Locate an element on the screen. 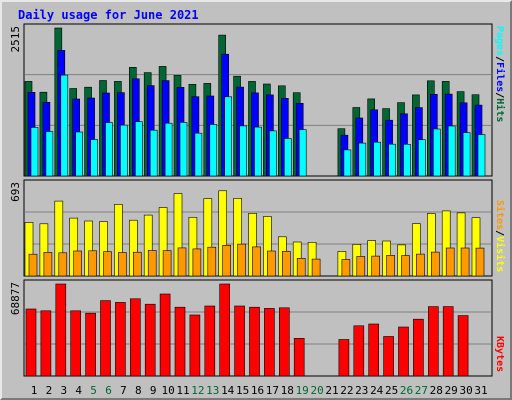 The width and height of the screenshot is (512, 400). x-tick-label: 29 is located at coordinates (451, 390).